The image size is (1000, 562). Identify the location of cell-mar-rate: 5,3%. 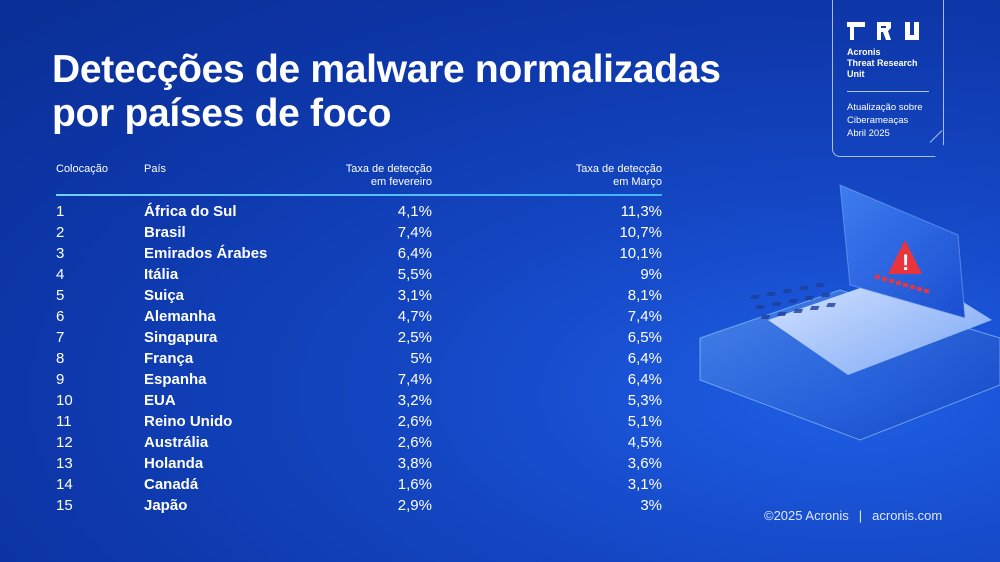
(644, 400).